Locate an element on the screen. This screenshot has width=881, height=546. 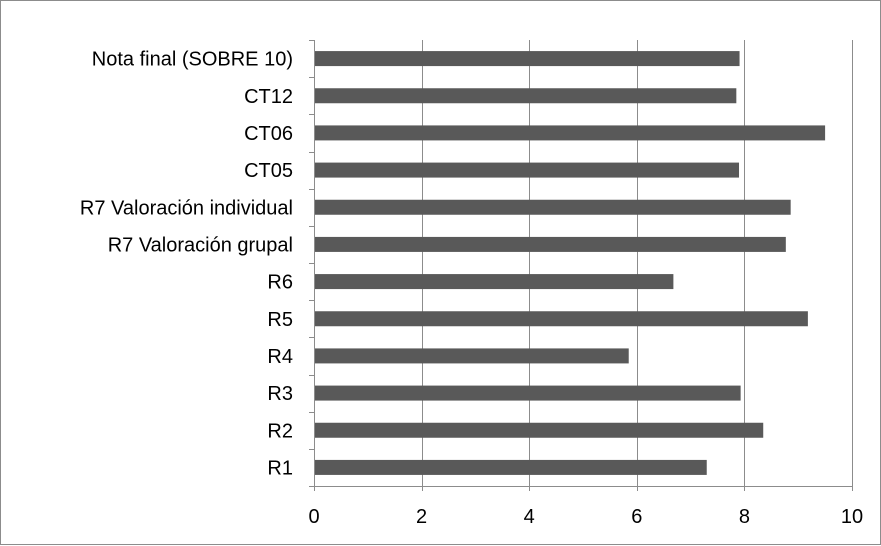
category-label-9: CT06 is located at coordinates (268, 134).